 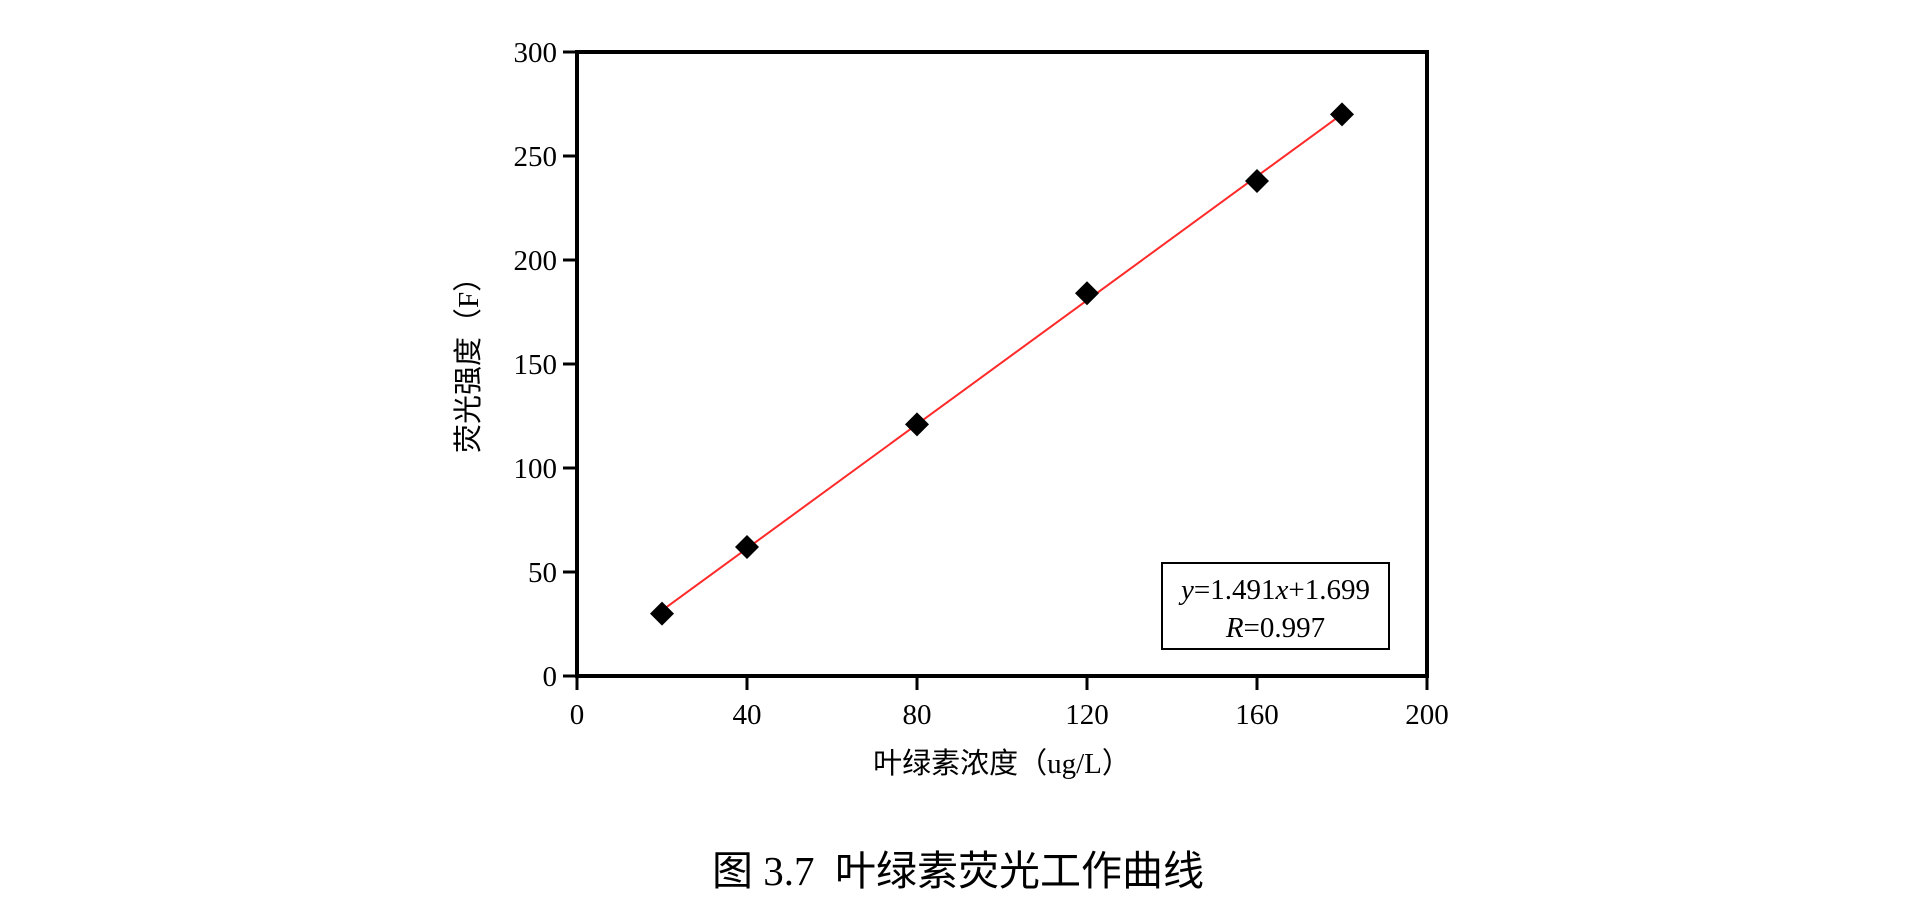 I want to click on y-tick-label: 50, so click(x=542, y=573).